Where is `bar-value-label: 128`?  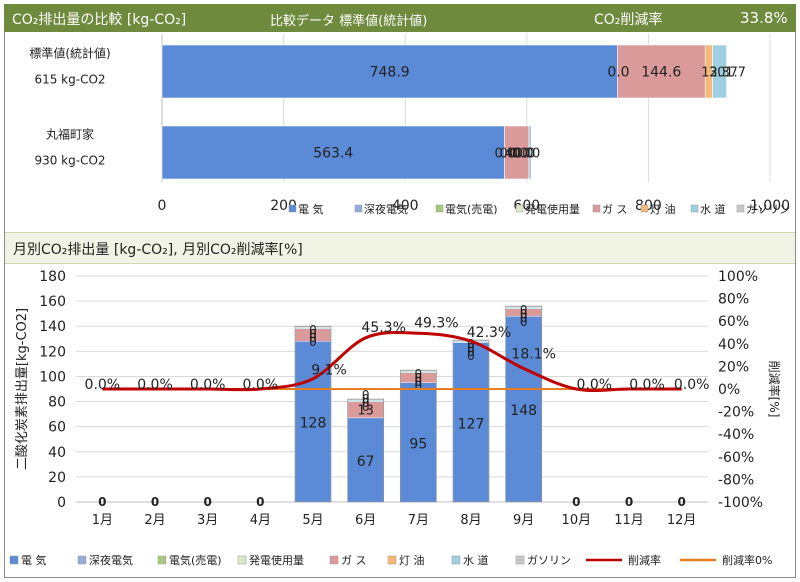
bar-value-label: 128 is located at coordinates (313, 424).